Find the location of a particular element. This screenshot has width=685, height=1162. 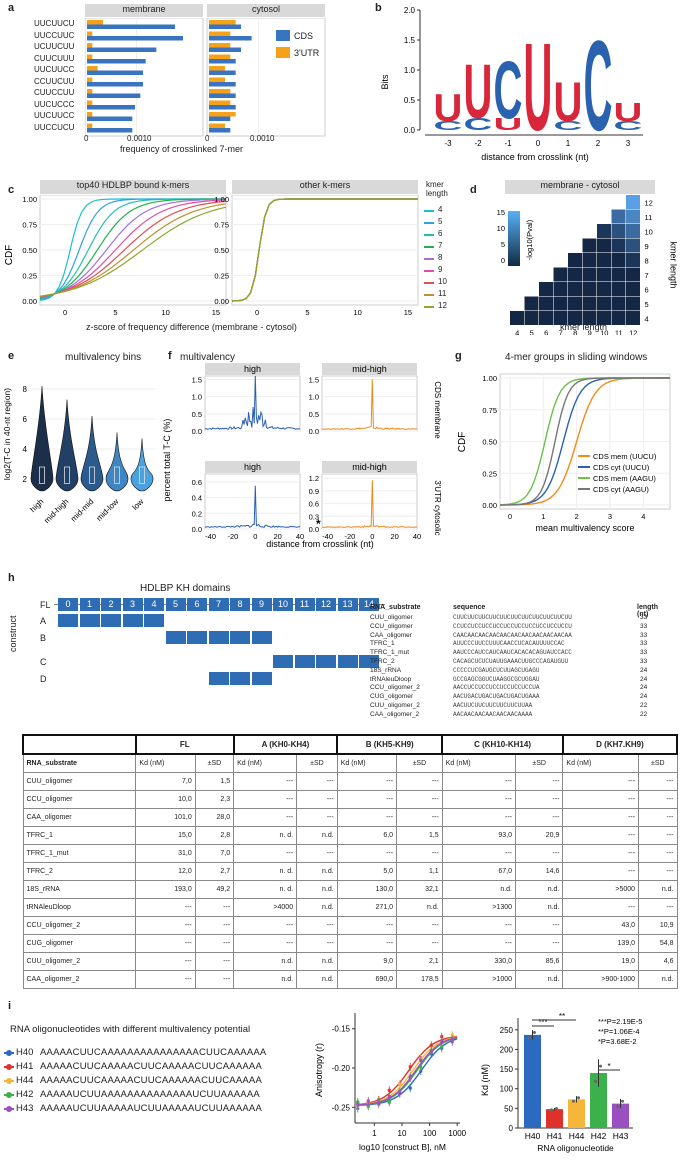

panel-g-ytick: 0.00 is located at coordinates (489, 505).